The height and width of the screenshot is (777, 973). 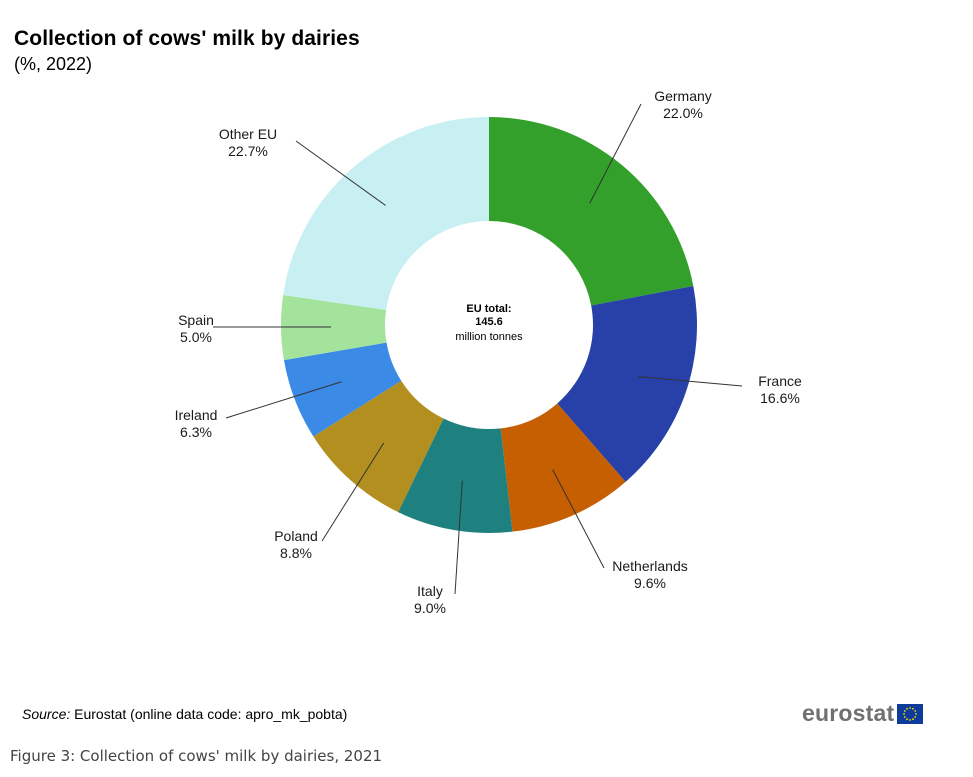 What do you see at coordinates (780, 398) in the screenshot?
I see `slice-value-label: 16.6%` at bounding box center [780, 398].